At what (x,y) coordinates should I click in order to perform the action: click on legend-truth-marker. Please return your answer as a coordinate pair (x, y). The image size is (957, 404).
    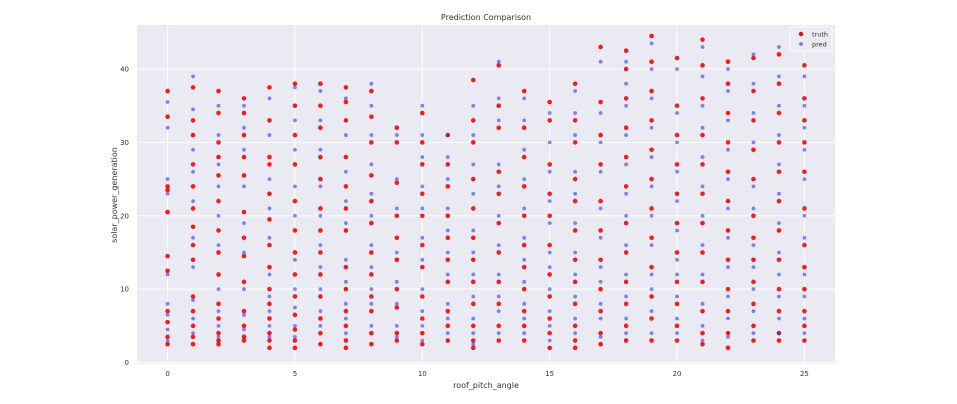
    Looking at the image, I should click on (801, 34).